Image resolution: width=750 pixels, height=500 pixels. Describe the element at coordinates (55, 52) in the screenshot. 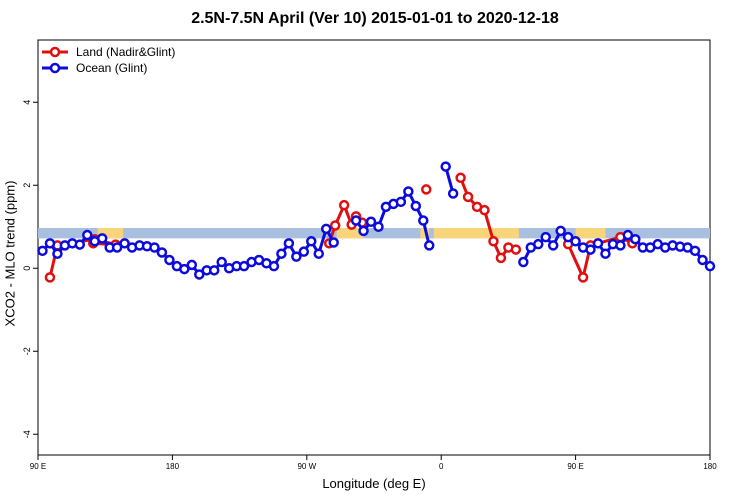

I see `legend-swatch-land` at that location.